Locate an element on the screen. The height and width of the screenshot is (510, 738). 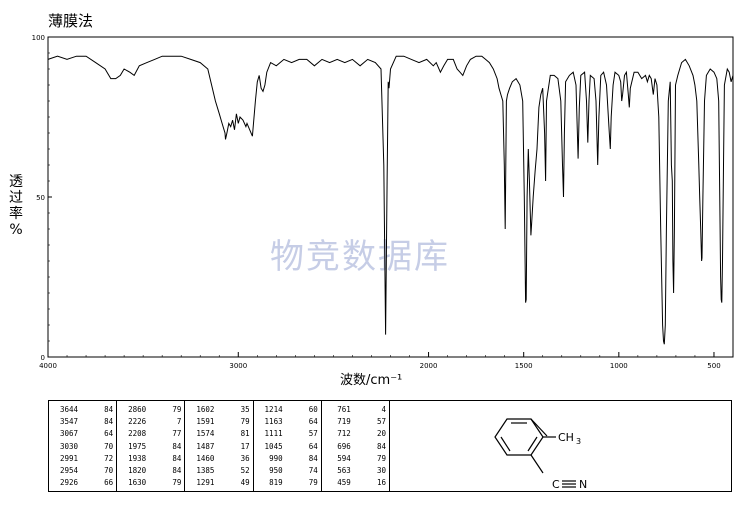
peak-transmittance: 52 is located at coordinates (245, 471).